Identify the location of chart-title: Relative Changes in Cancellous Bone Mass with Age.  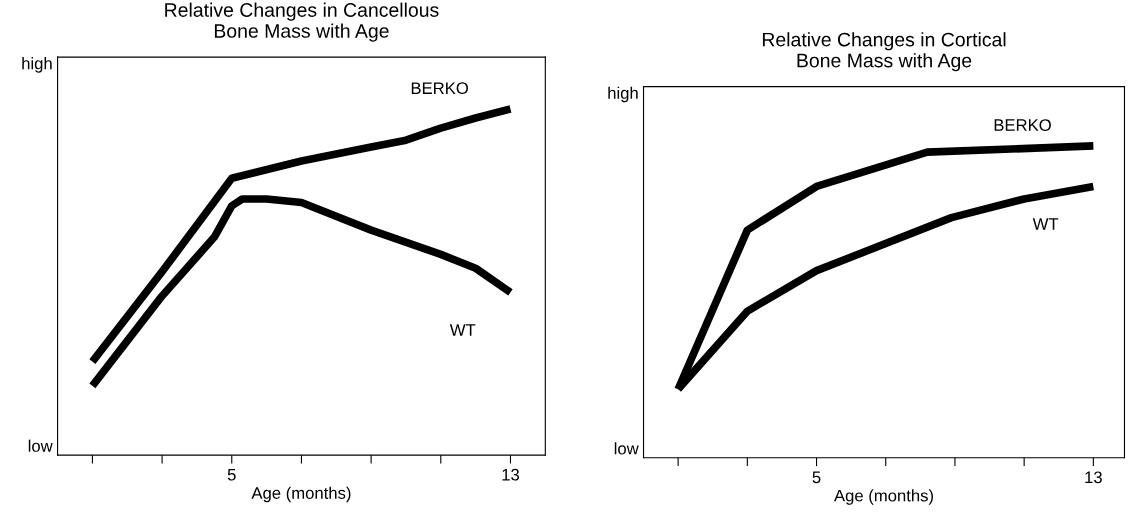
(302, 22).